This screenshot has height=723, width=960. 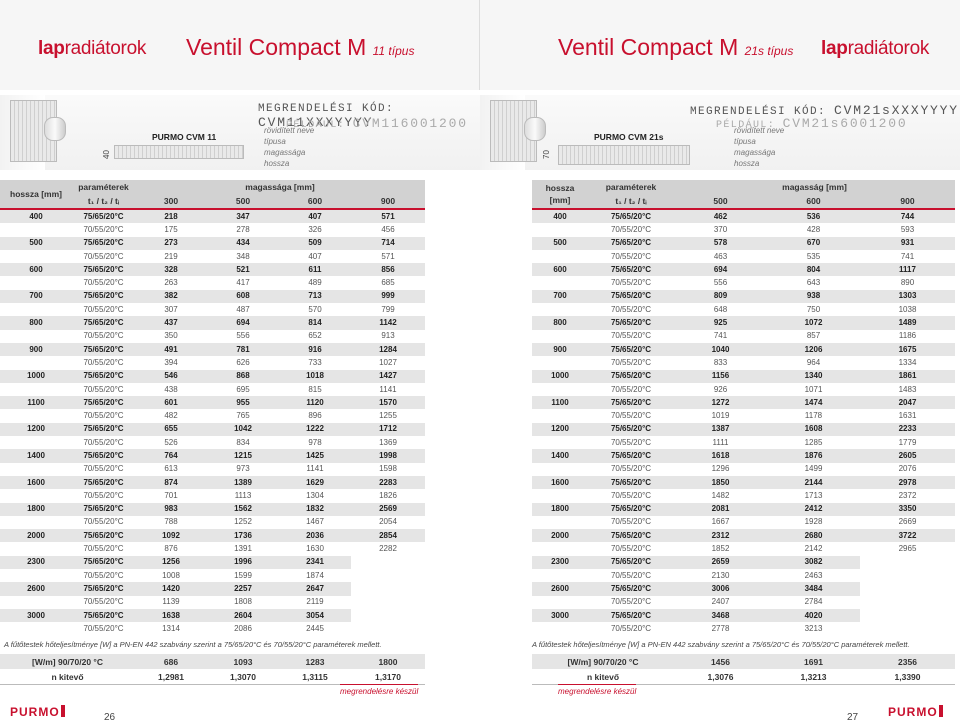 I want to click on depth-dimension: 40, so click(x=106, y=154).